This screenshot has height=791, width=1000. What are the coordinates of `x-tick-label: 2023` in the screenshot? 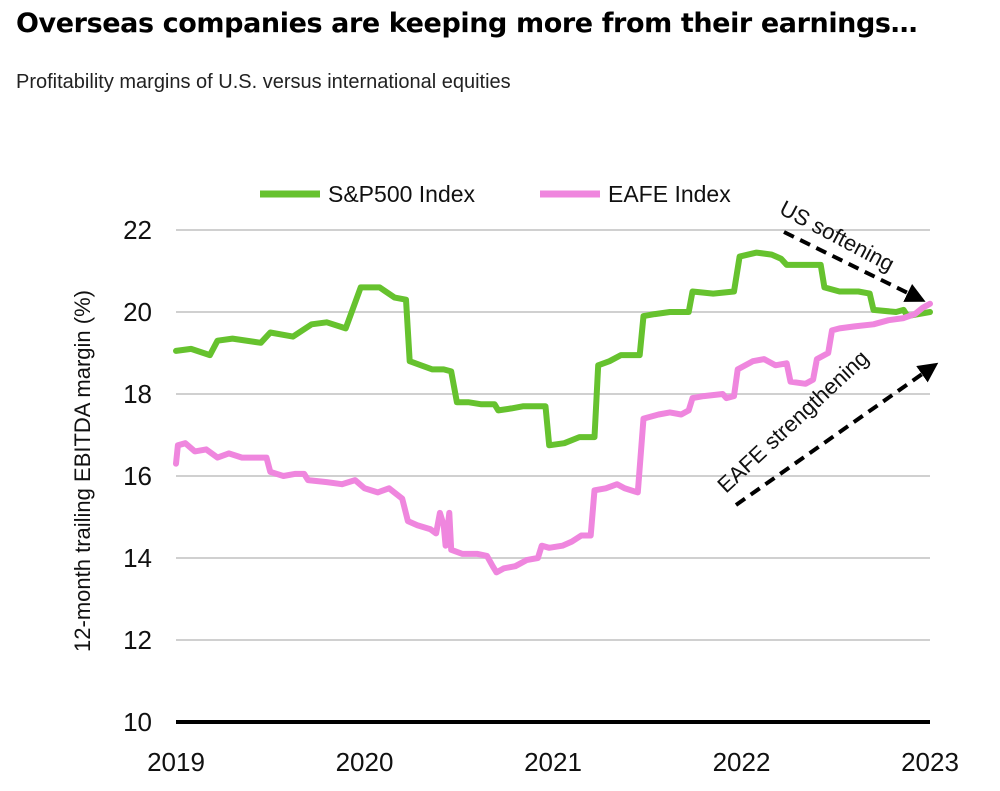 It's located at (930, 762).